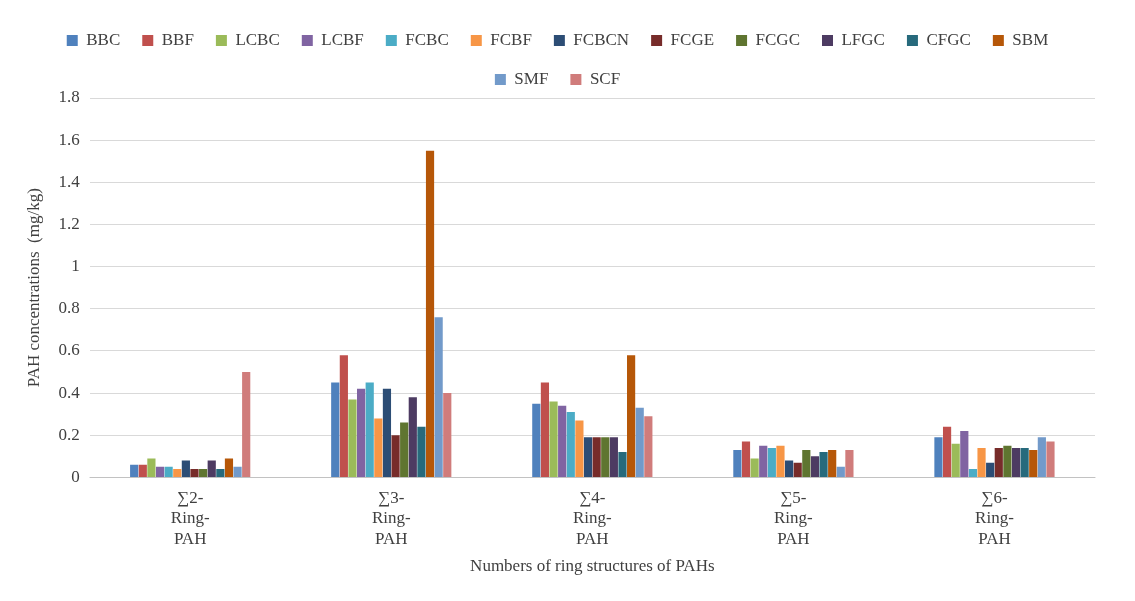  Describe the element at coordinates (592, 518) in the screenshot. I see `x-tick-label: ∑4-Ring-PAH` at that location.